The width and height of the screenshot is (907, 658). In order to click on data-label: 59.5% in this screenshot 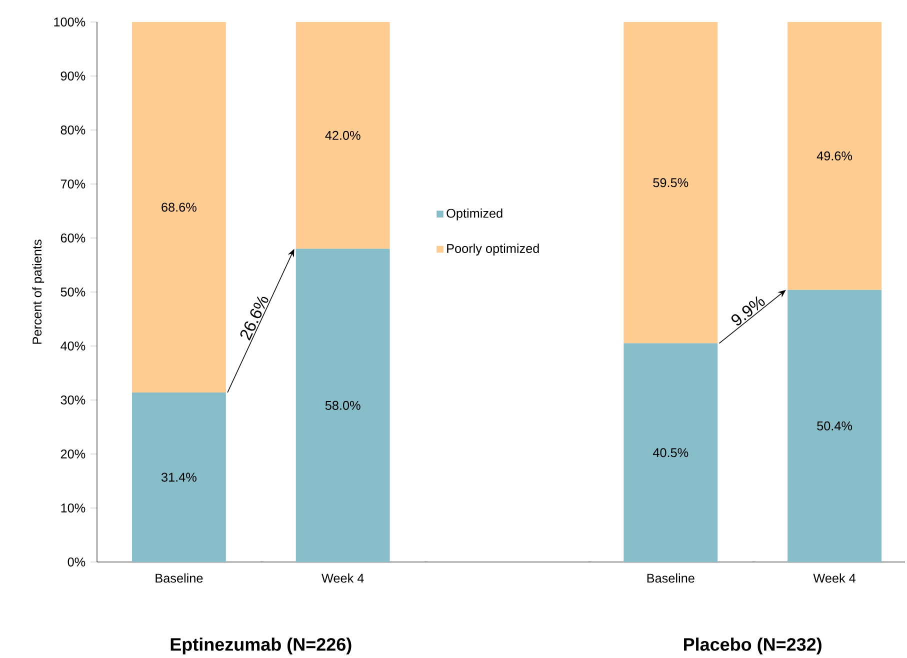, I will do `click(670, 183)`.